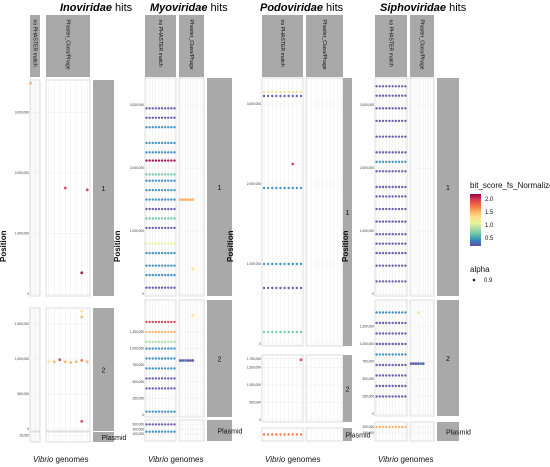 This screenshot has height=467, width=550. What do you see at coordinates (367, 327) in the screenshot?
I see `y-tick-label: 1,250,000` at bounding box center [367, 327].